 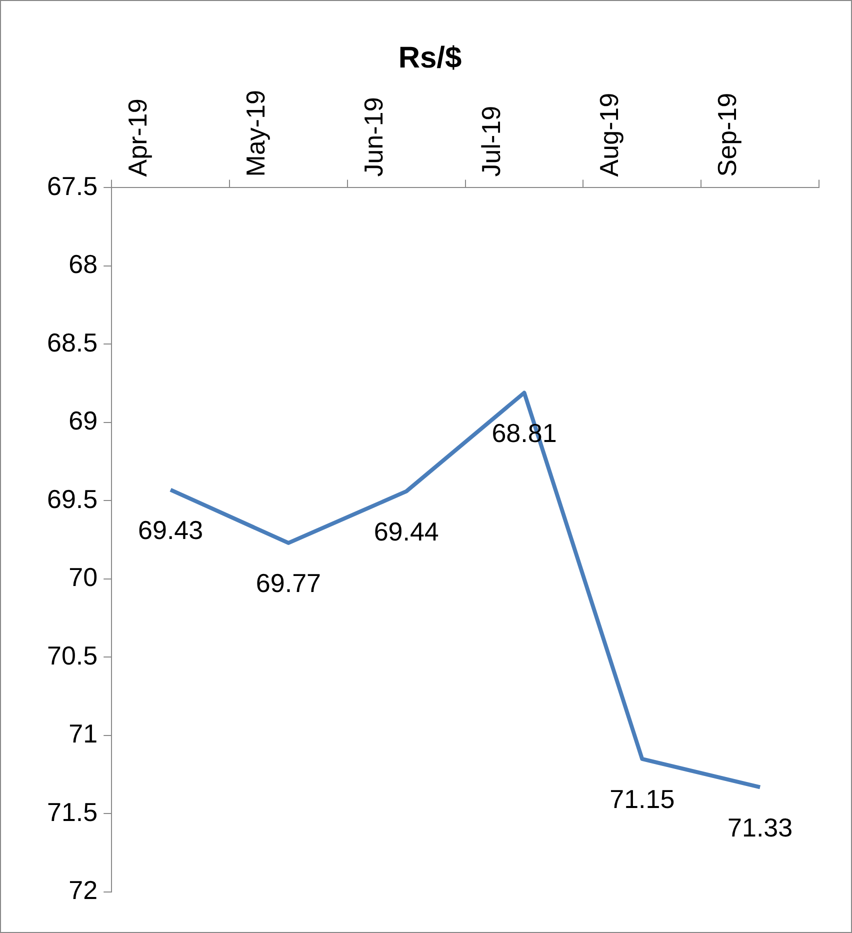 What do you see at coordinates (72, 499) in the screenshot?
I see `y-tick-label: 69.5` at bounding box center [72, 499].